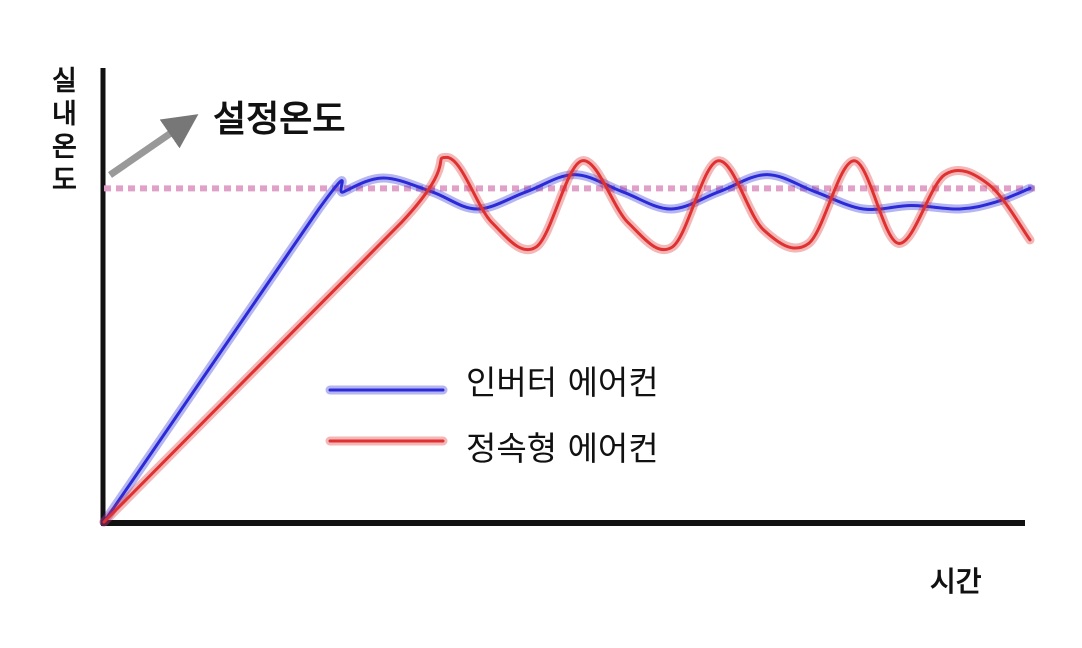  What do you see at coordinates (956, 581) in the screenshot?
I see `x-axis-label: 시간` at bounding box center [956, 581].